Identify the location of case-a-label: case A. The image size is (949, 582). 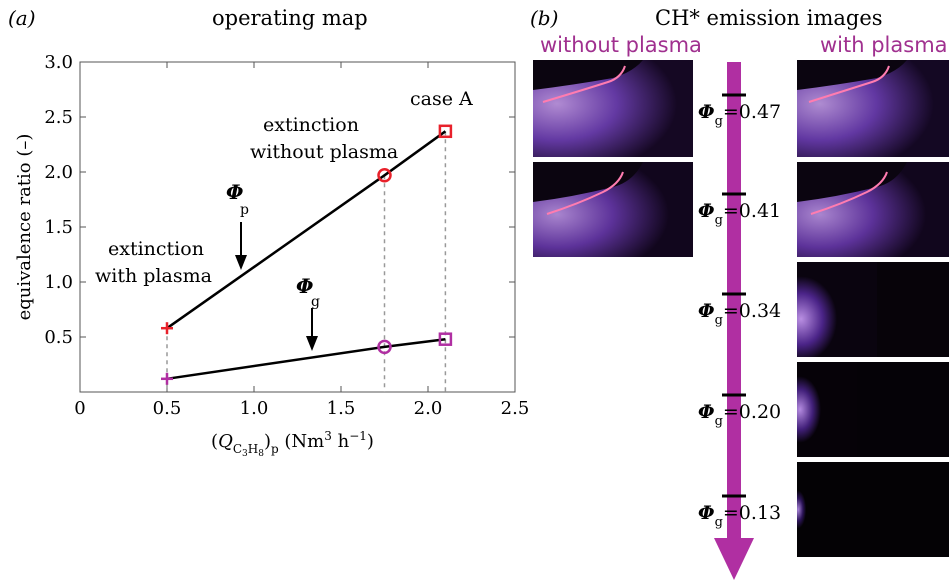
(441, 99).